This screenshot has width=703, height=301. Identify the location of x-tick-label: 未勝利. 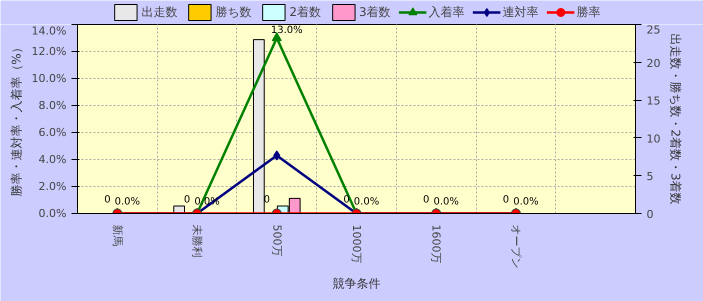
(197, 241).